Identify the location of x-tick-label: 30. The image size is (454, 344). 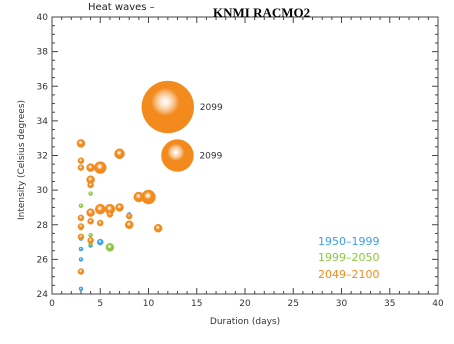
(342, 304).